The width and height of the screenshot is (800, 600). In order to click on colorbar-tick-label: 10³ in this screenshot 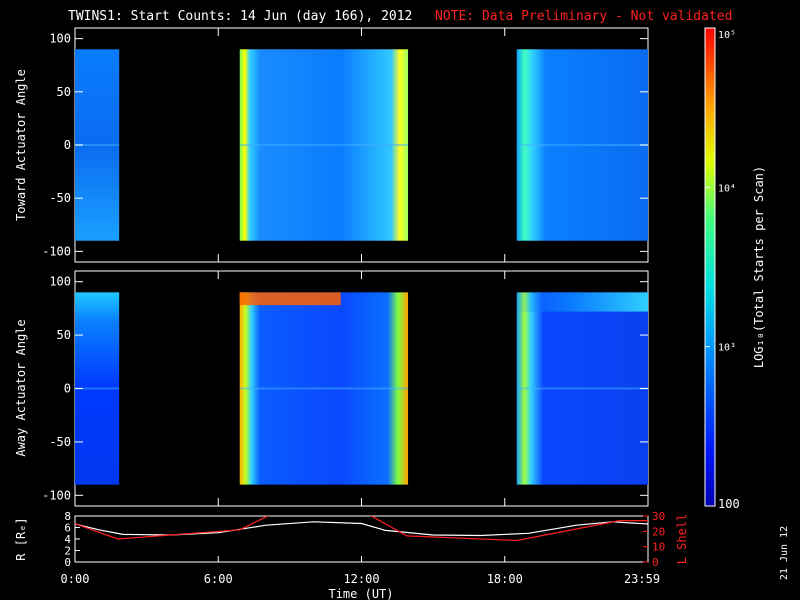, I will do `click(727, 348)`.